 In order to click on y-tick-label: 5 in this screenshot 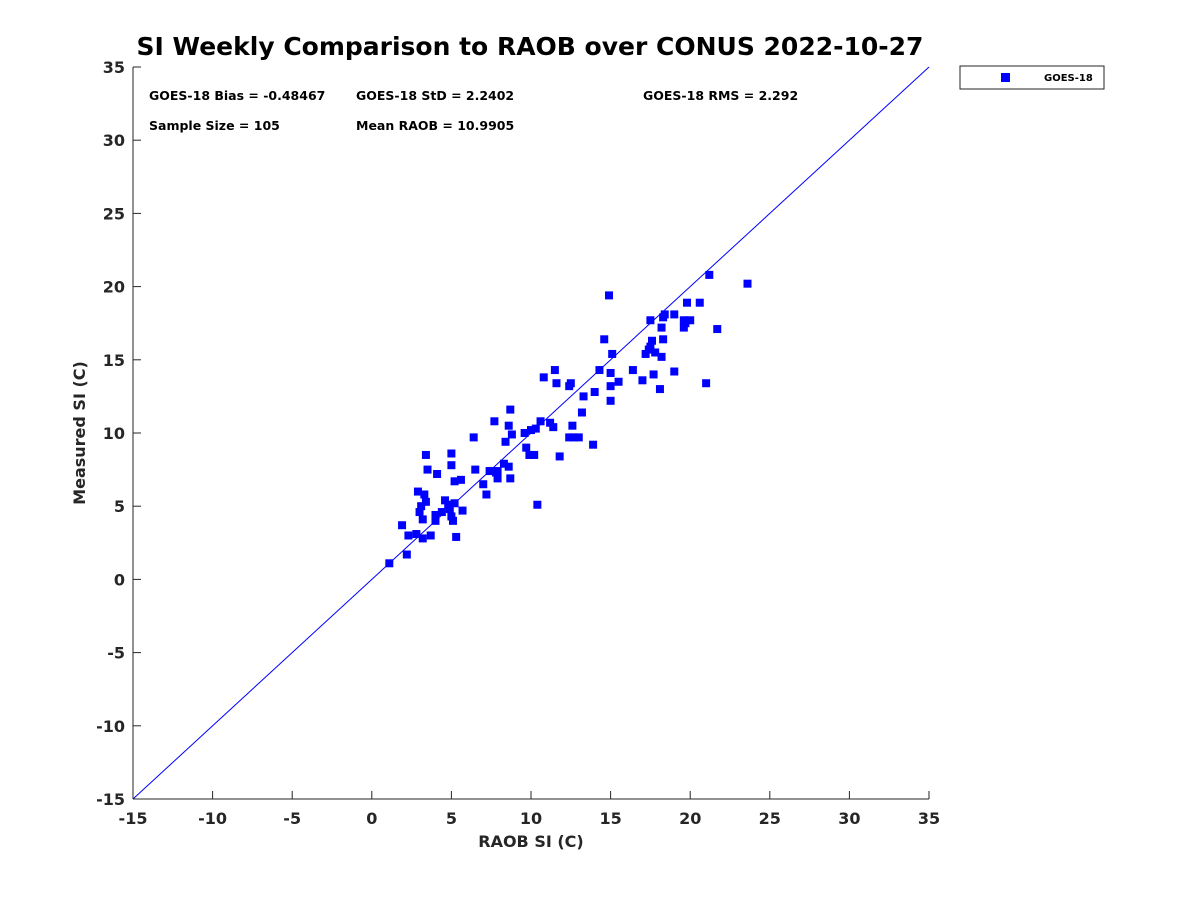, I will do `click(119, 506)`.